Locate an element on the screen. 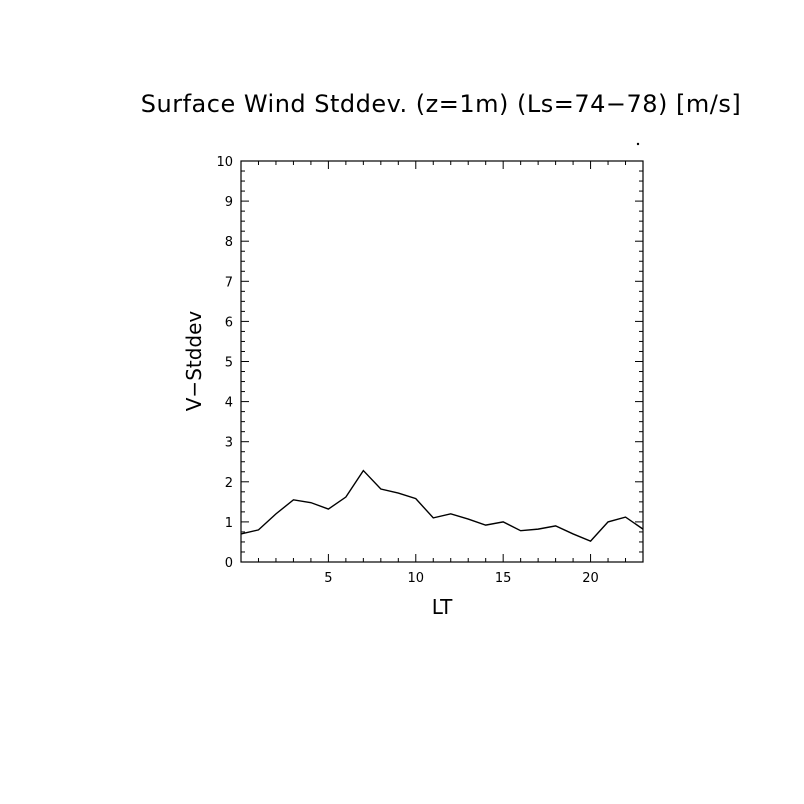  y-tick-label: 5 is located at coordinates (229, 363).